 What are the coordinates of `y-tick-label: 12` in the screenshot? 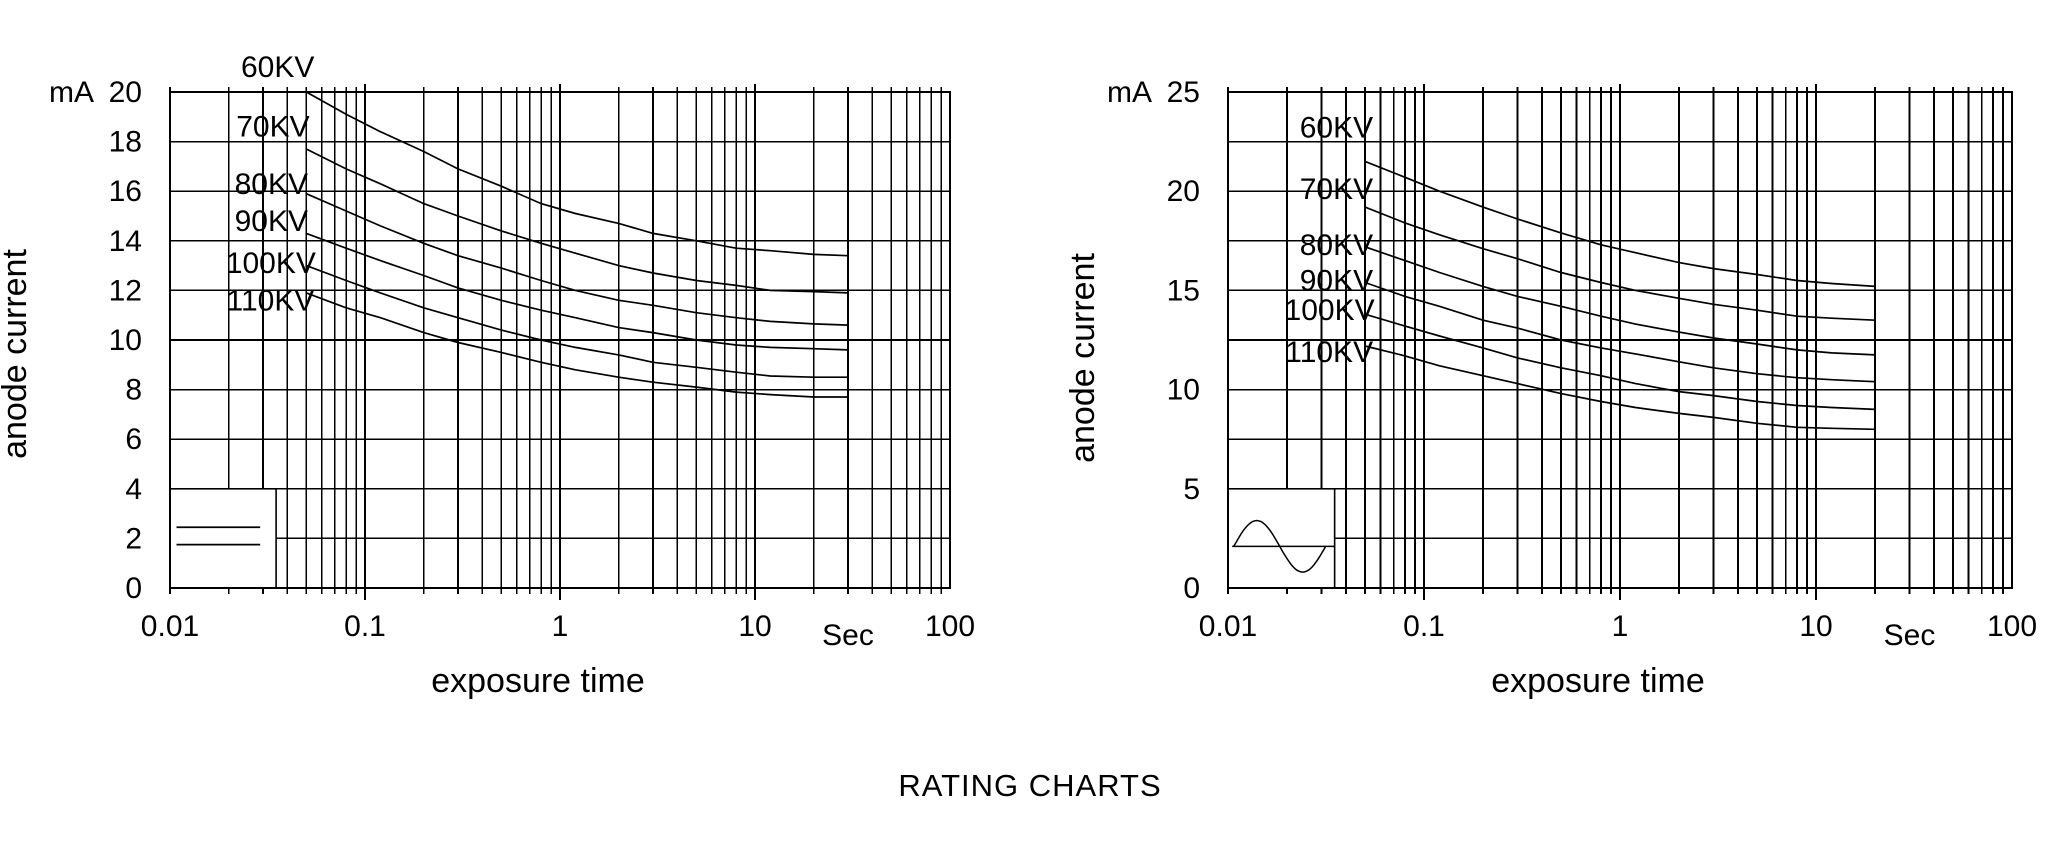 It's located at (125, 290).